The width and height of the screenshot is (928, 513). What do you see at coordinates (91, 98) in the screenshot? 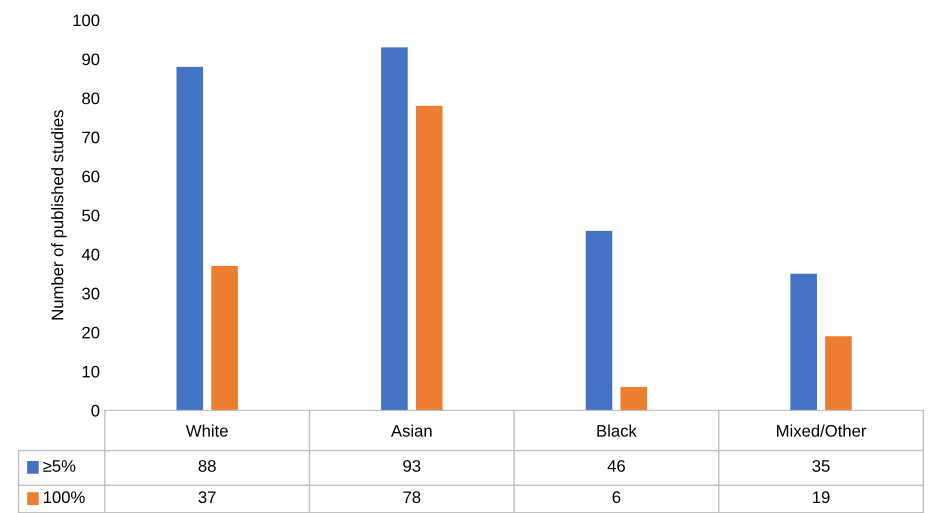
I see `y-tick-label: 80` at bounding box center [91, 98].